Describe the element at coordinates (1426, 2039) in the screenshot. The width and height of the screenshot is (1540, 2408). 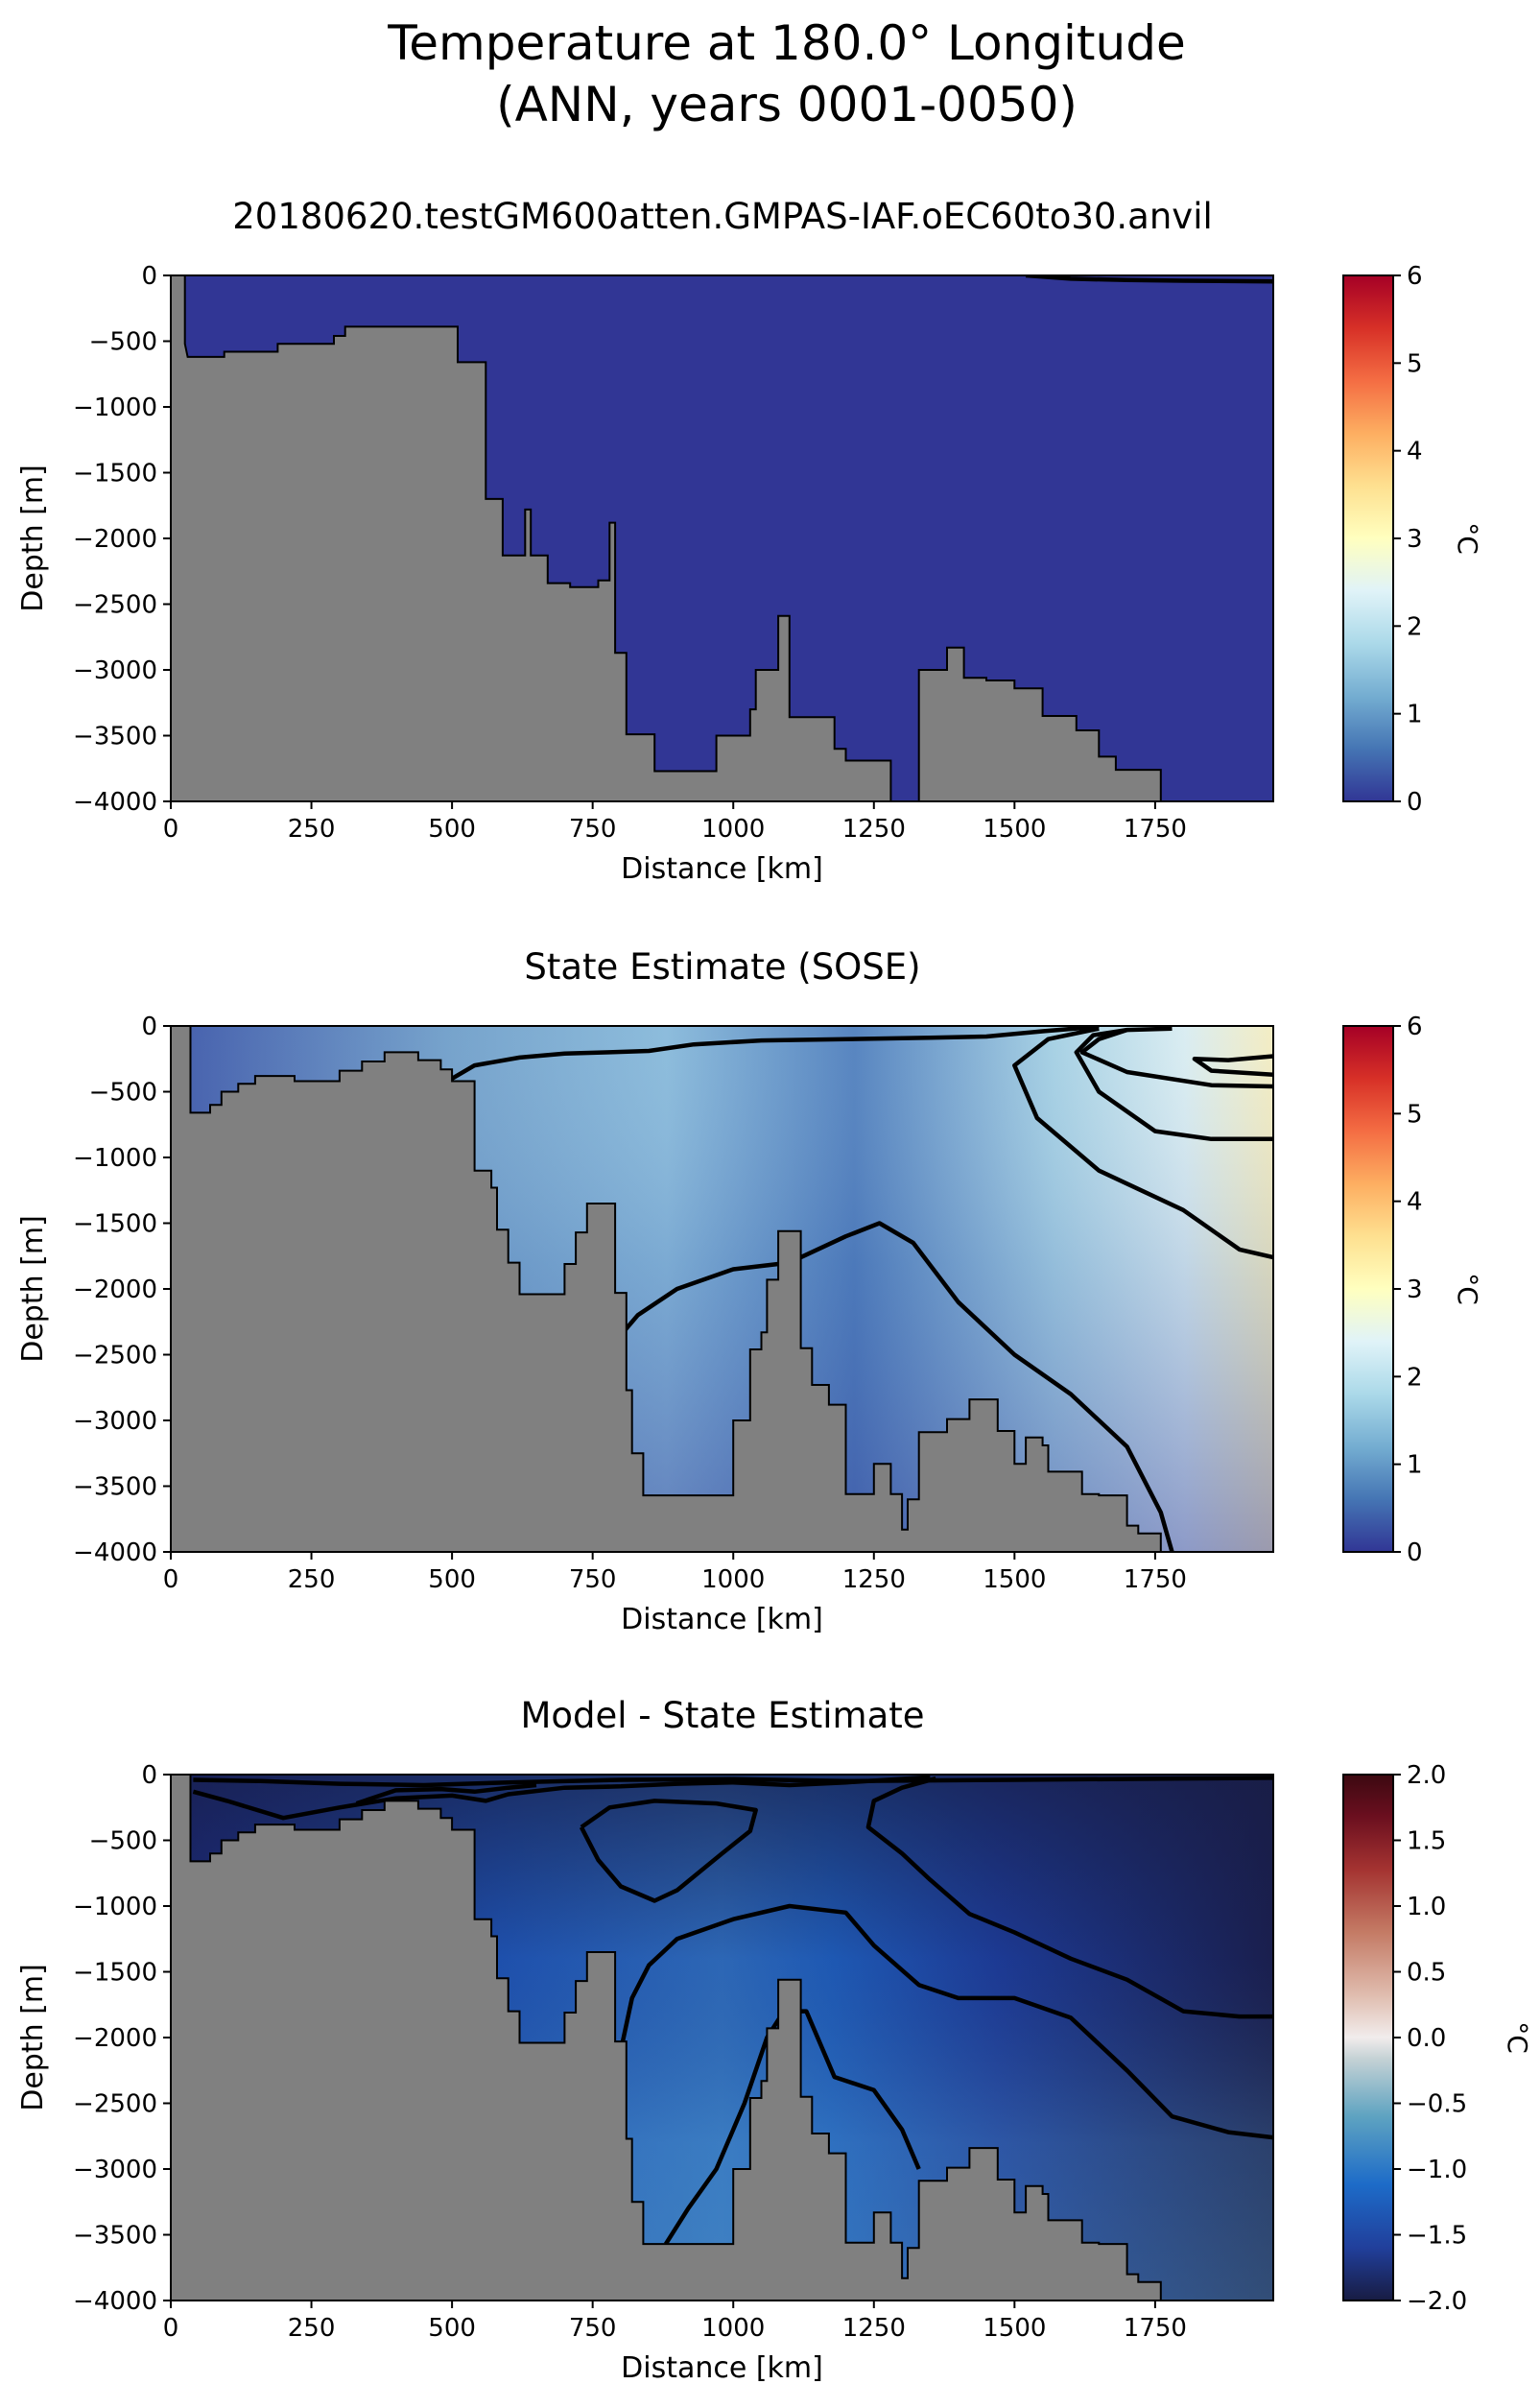
I see `colorbar-tick-label: 0.0` at that location.